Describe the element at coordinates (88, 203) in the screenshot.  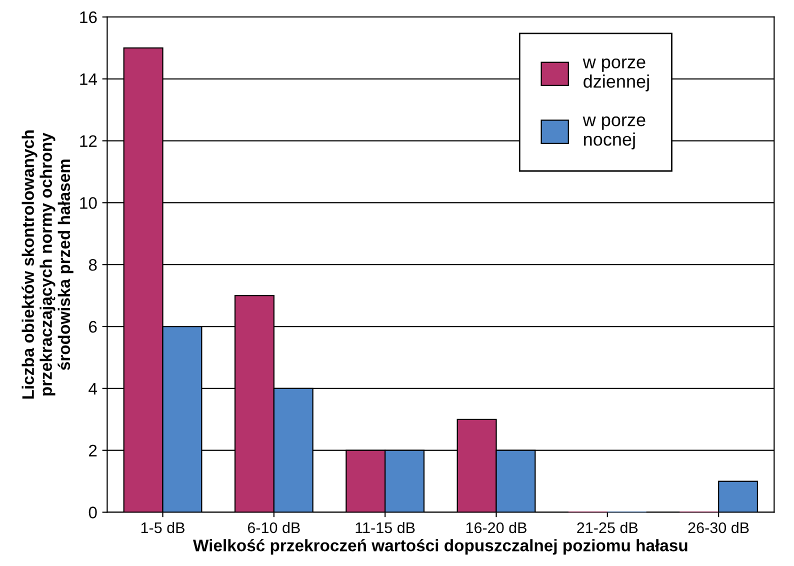
I see `y-tick-label: 10` at that location.